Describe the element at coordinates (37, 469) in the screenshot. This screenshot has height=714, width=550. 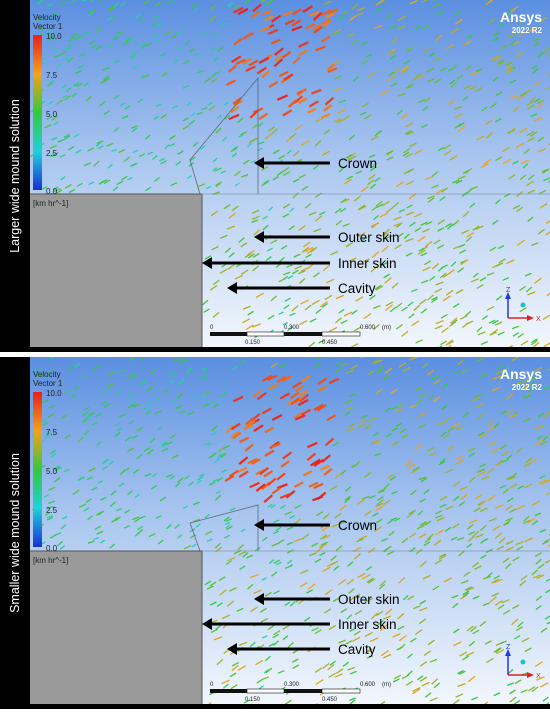
I see `legend-colorbar` at that location.